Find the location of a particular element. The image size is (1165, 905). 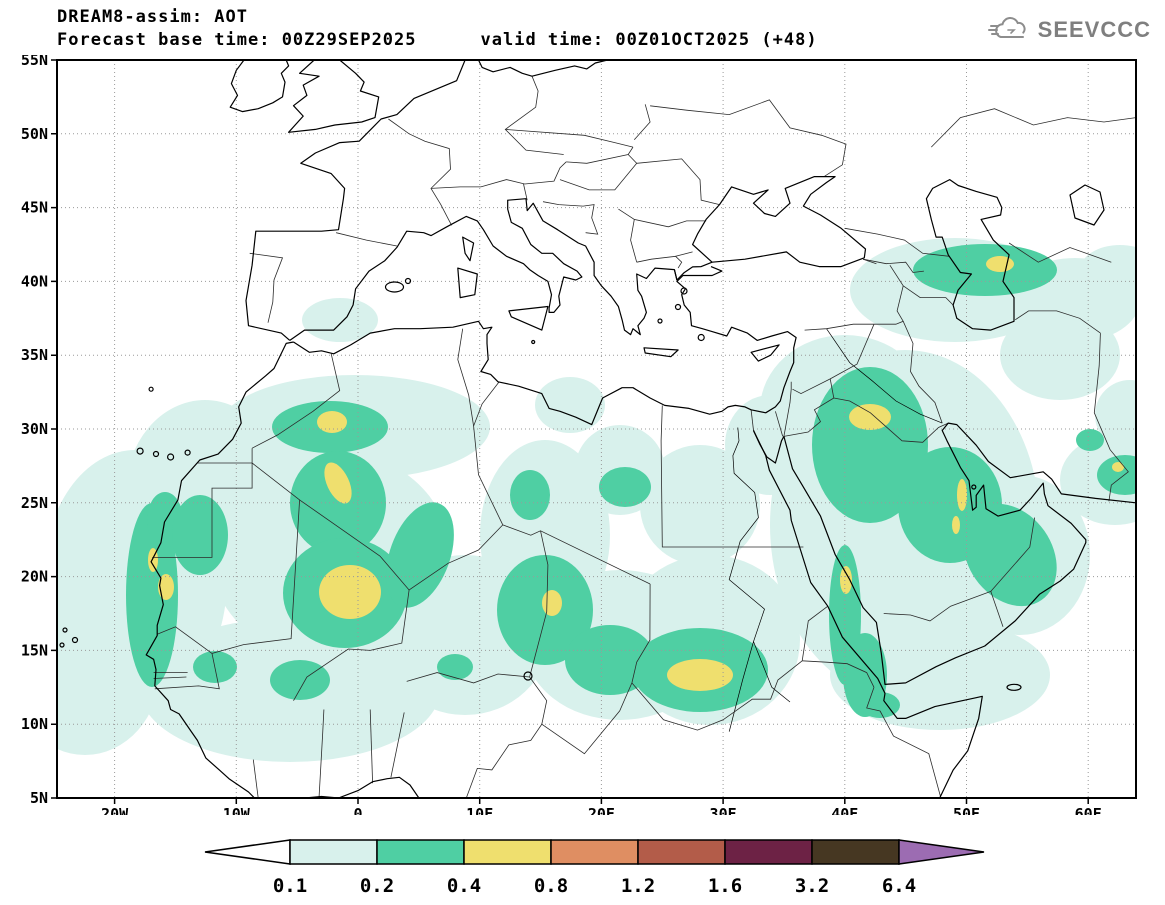

cloud-icon is located at coordinates (1006, 27).